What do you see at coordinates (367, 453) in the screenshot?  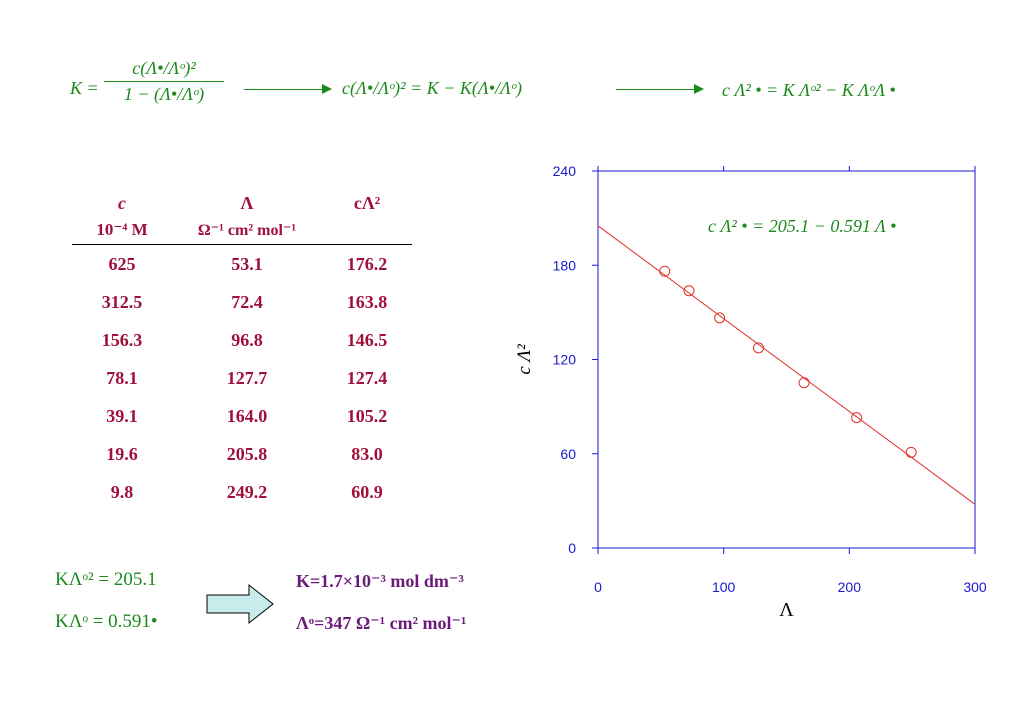 I see `cell-c-lambda-sq: 83.0` at bounding box center [367, 453].